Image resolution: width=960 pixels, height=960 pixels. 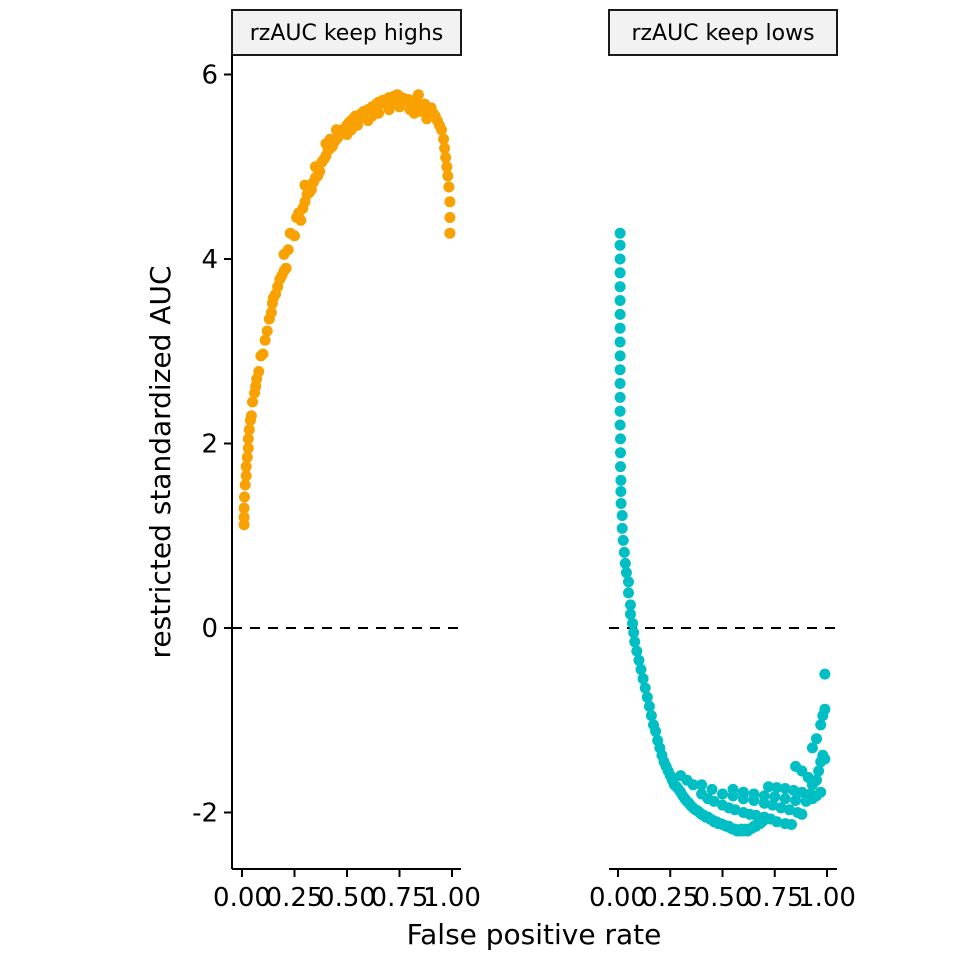 What do you see at coordinates (347, 310) in the screenshot?
I see `points-keep-highs` at bounding box center [347, 310].